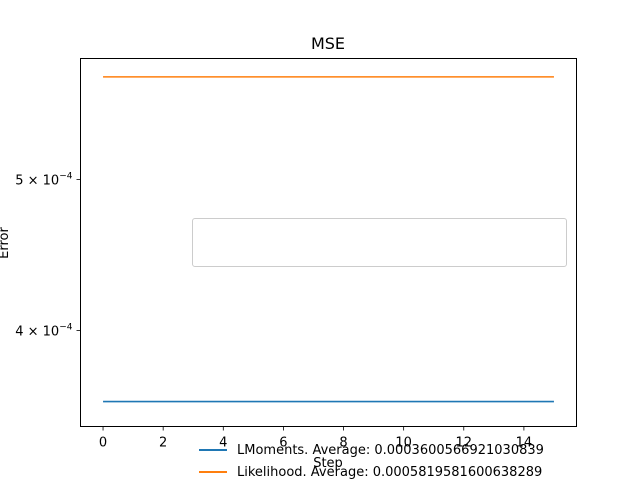 The image size is (640, 481). I want to click on y-tick-label: 4 × 10⁻⁴, so click(44, 330).